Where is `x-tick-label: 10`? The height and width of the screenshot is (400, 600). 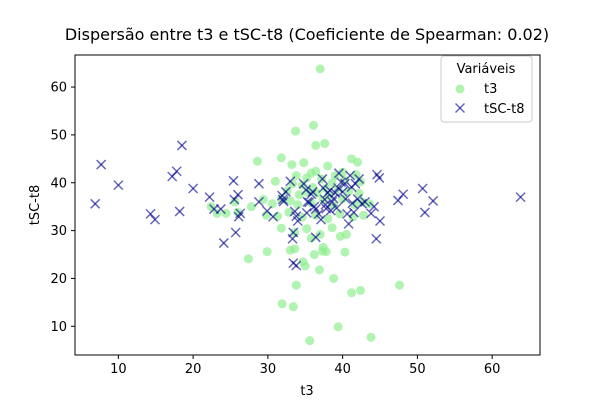 x-tick-label: 10 is located at coordinates (118, 369).